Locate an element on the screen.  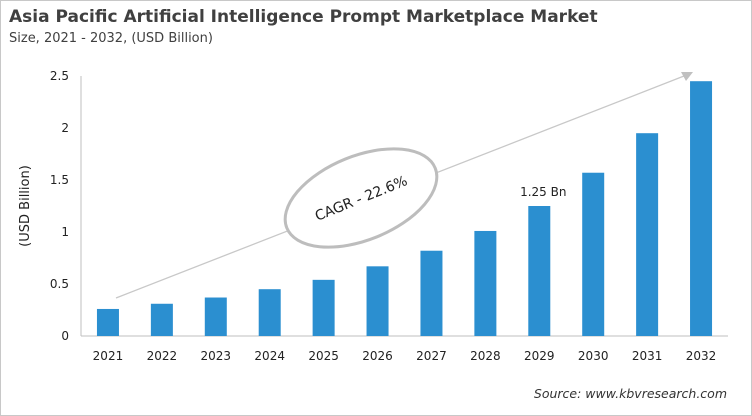
bar-2030 is located at coordinates (593, 254).